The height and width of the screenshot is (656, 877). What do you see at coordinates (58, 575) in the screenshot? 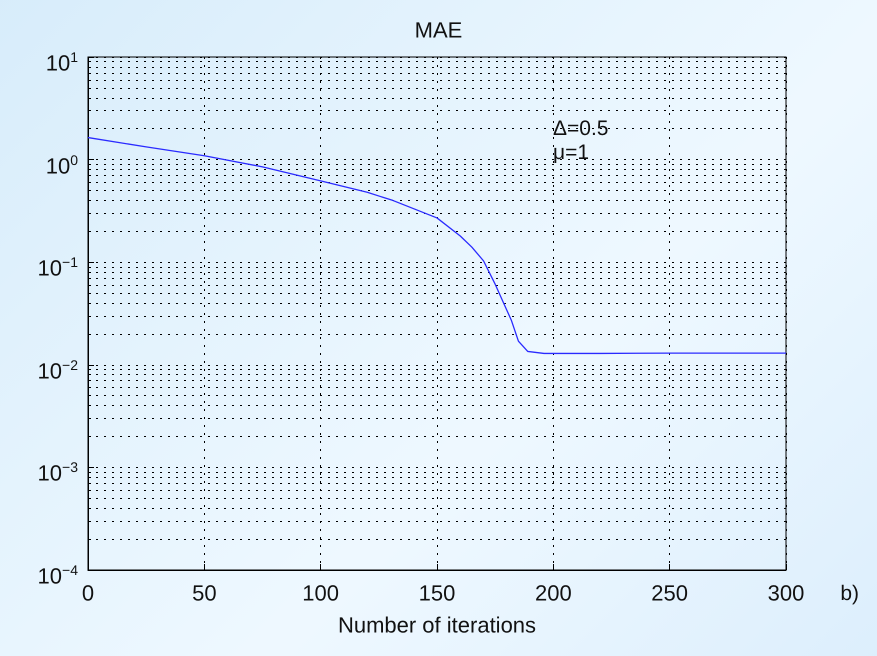
I see `y-tick-label: 10$^{−4}$` at bounding box center [58, 575].